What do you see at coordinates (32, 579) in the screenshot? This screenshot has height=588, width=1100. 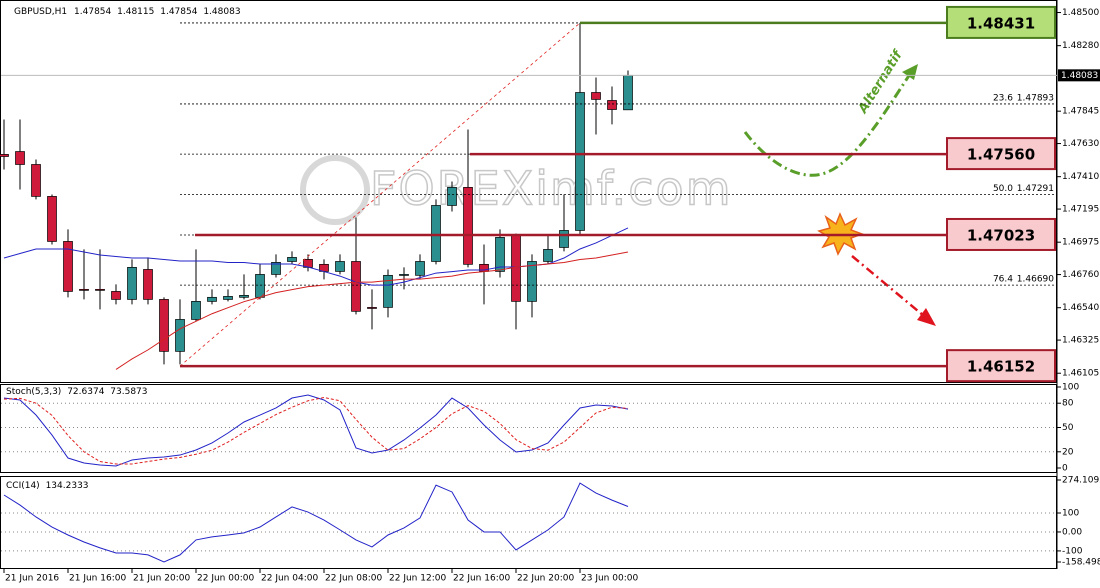 I see `x-tick-label: 21 Jun 2016` at bounding box center [32, 579].